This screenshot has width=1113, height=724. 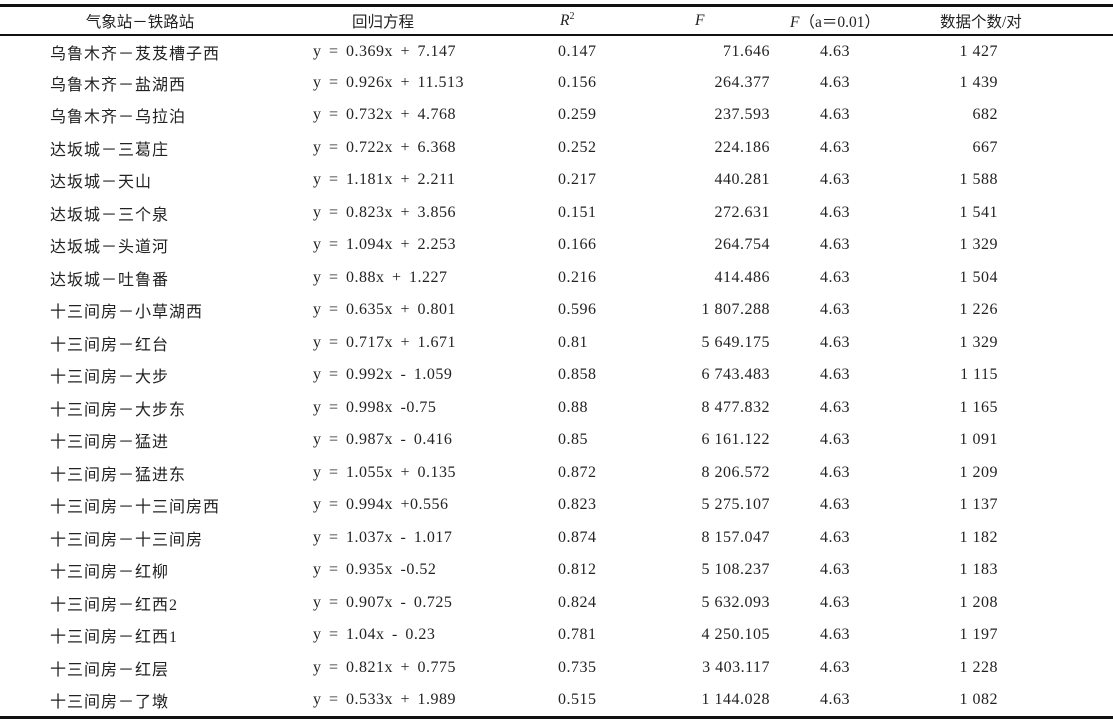 I want to click on cell-equation: y = 0.994x +0.556, so click(x=381, y=505).